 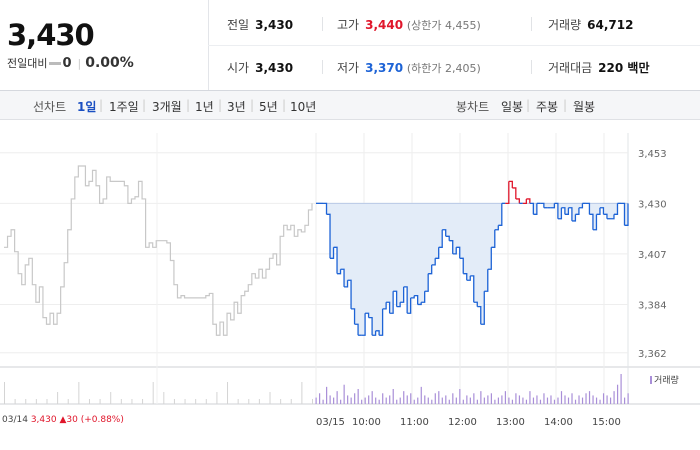 What do you see at coordinates (268, 107) in the screenshot?
I see `tab-5-years: 5년` at bounding box center [268, 107].